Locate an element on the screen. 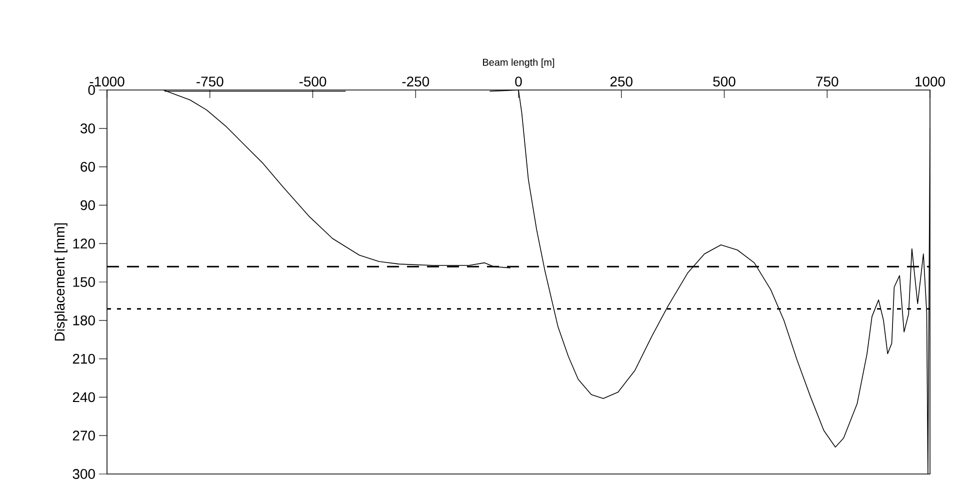  x-tick-label: 1000 is located at coordinates (930, 81).